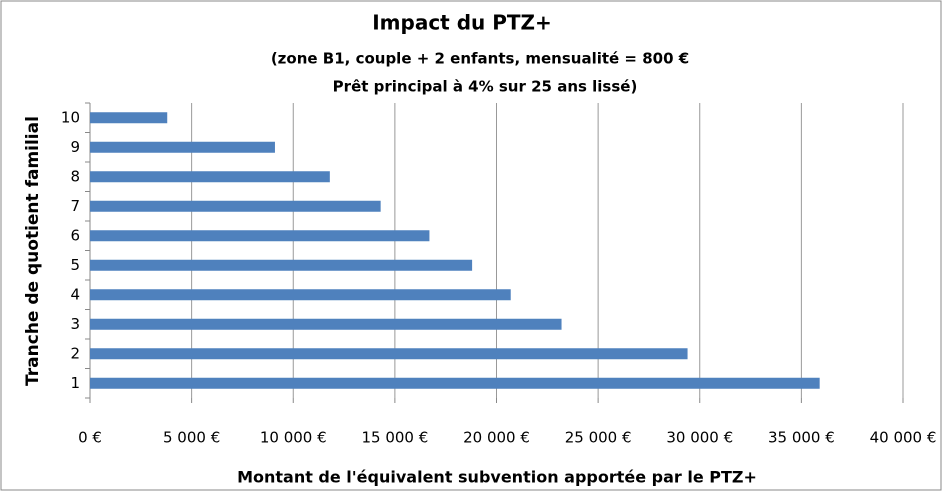 The height and width of the screenshot is (492, 951). I want to click on x-tick-label: 30 000 €, so click(699, 438).